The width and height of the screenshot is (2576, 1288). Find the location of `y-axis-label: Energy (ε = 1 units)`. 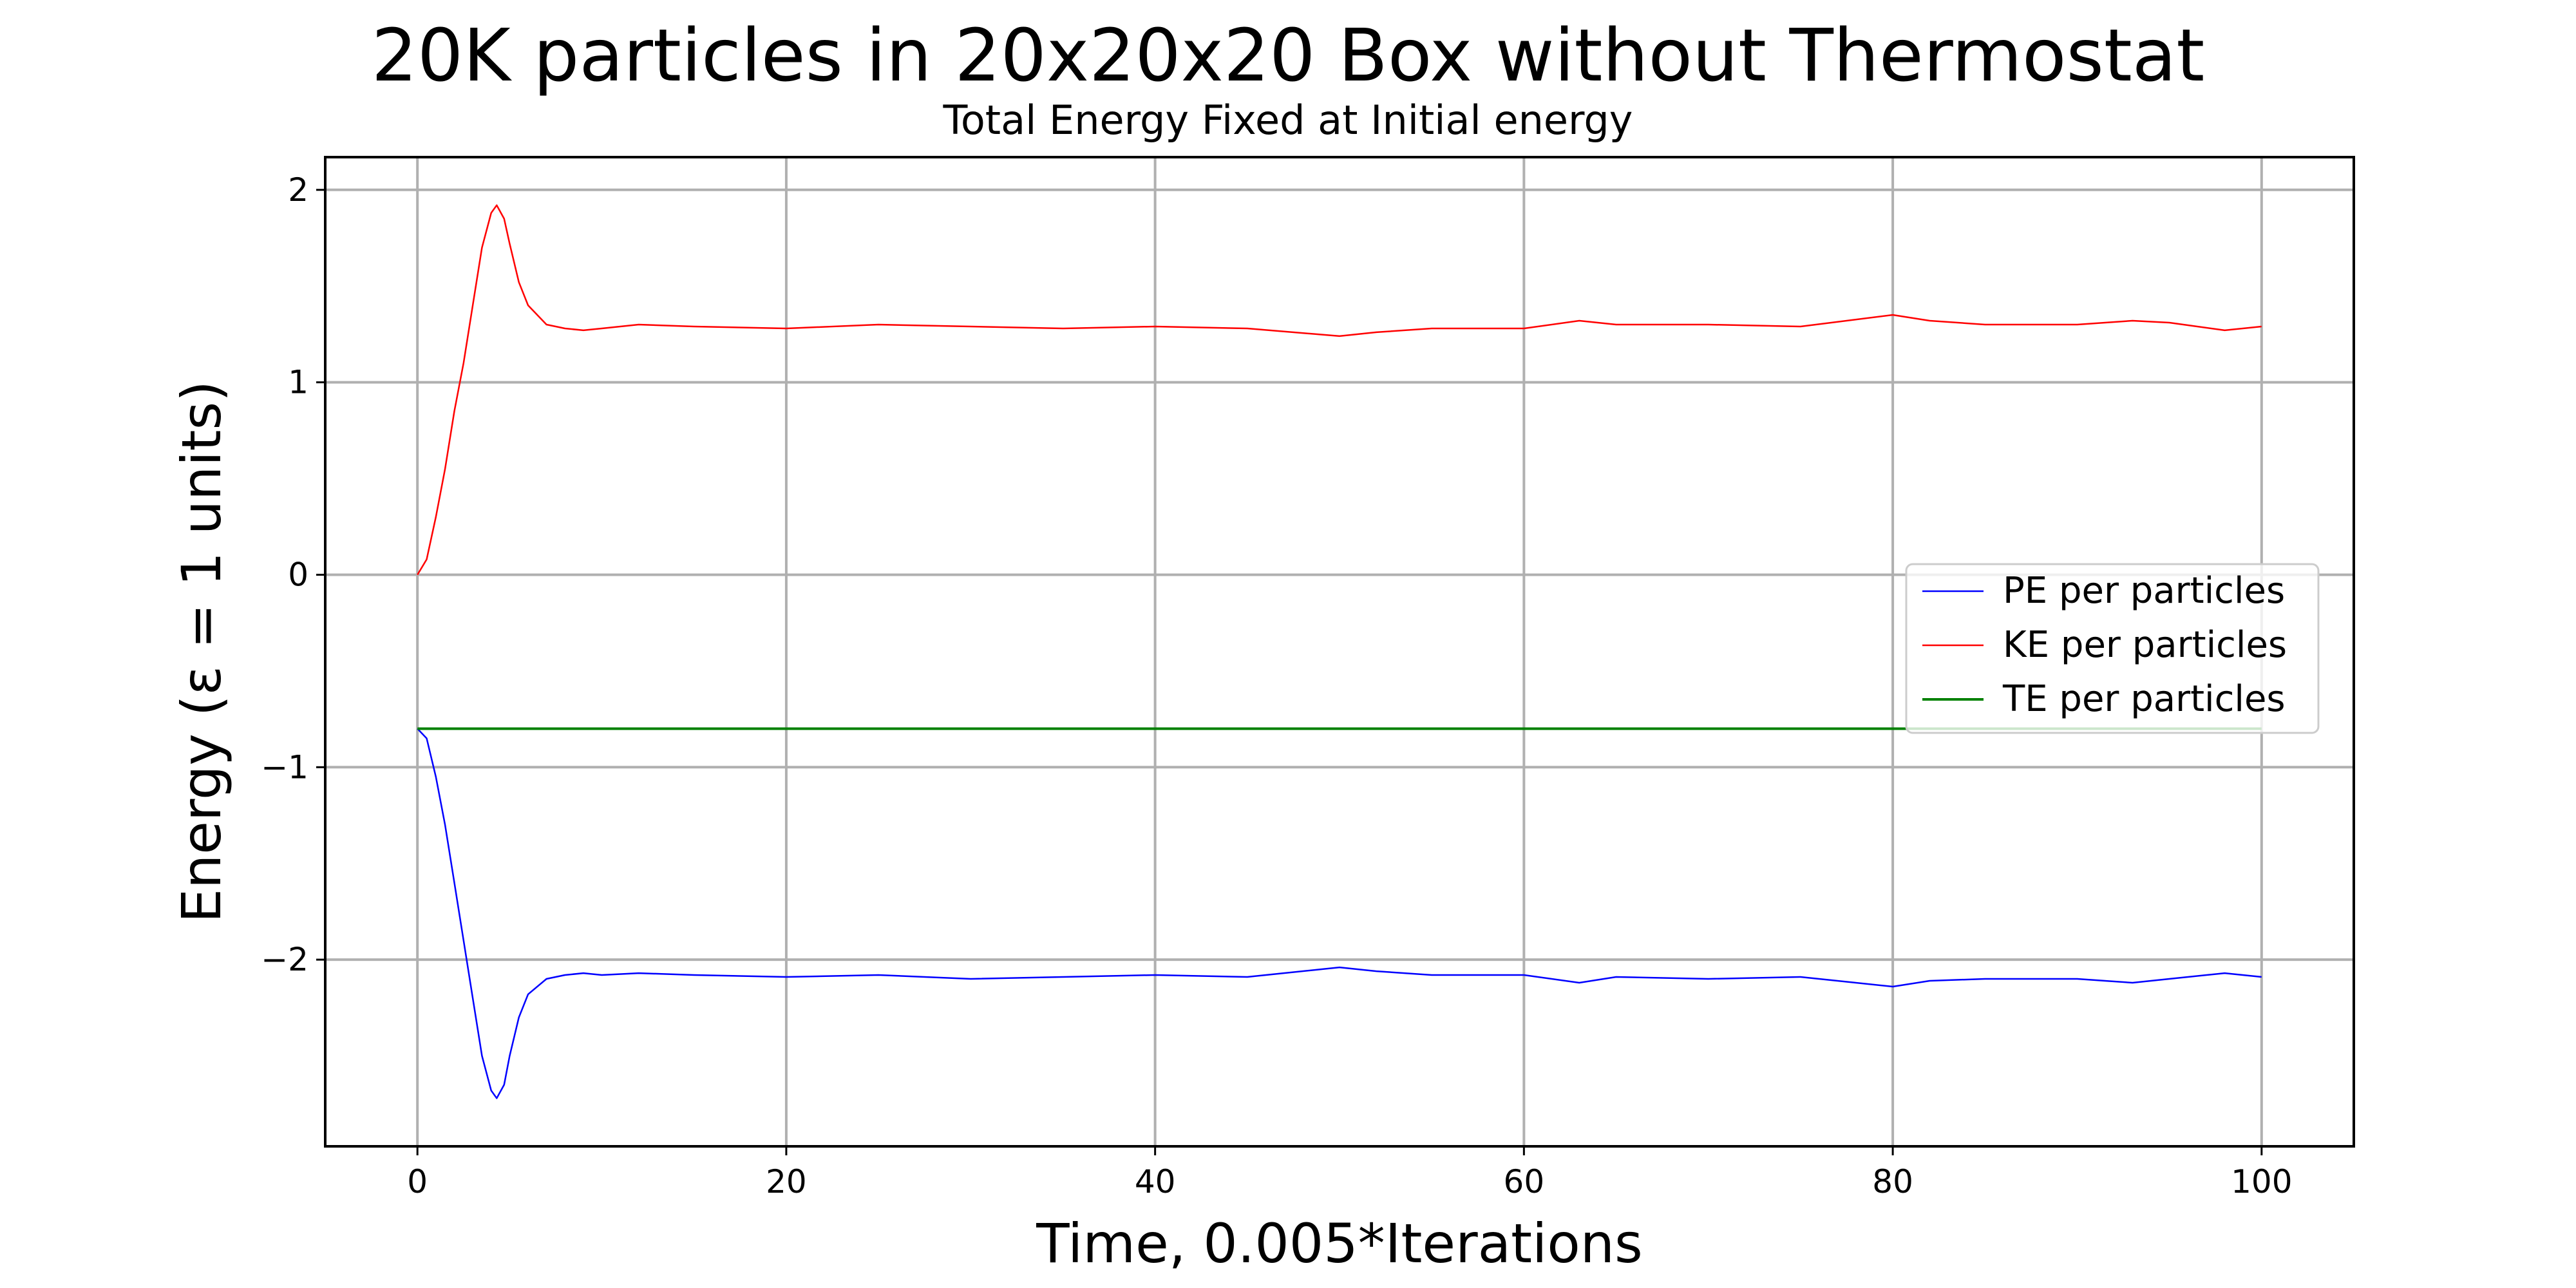

y-axis-label: Energy (ε = 1 units) is located at coordinates (201, 652).